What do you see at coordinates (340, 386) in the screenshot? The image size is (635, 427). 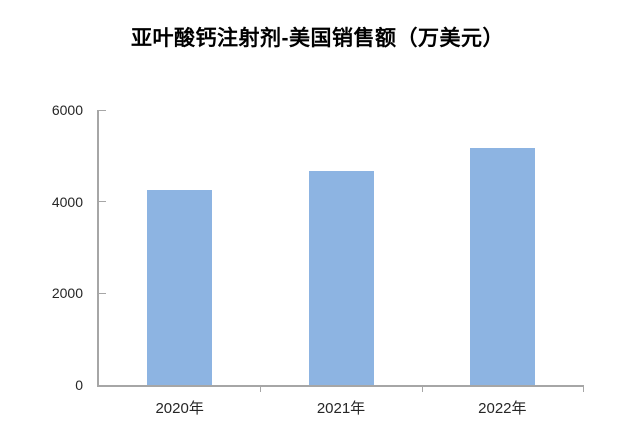 I see `x-axis-line` at bounding box center [340, 386].